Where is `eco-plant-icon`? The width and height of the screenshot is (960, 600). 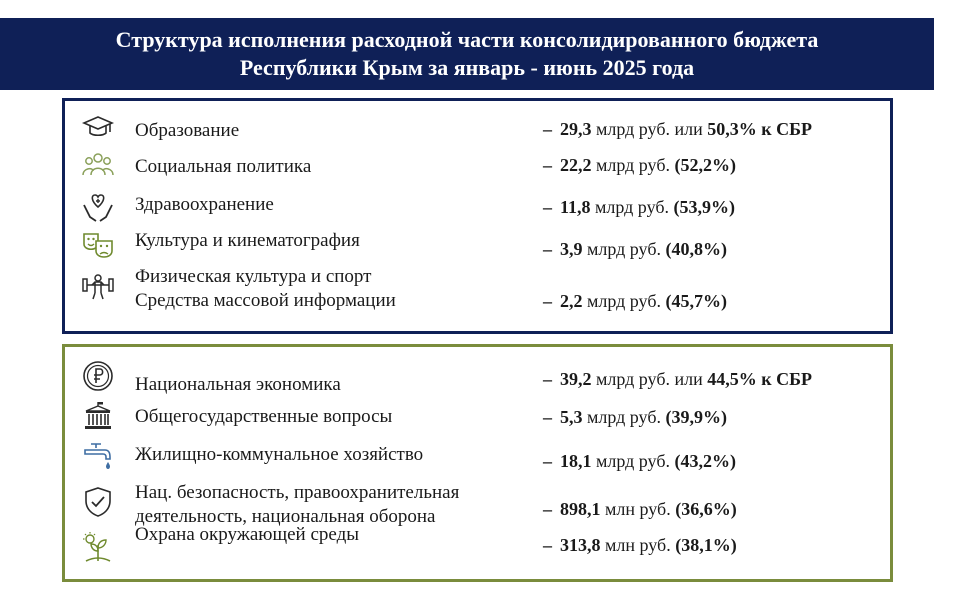 eco-plant-icon is located at coordinates (98, 548).